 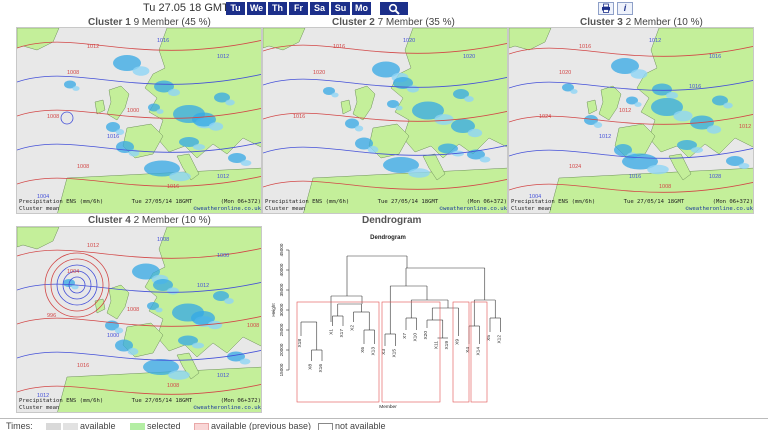 I want to click on print-button, so click(x=606, y=8).